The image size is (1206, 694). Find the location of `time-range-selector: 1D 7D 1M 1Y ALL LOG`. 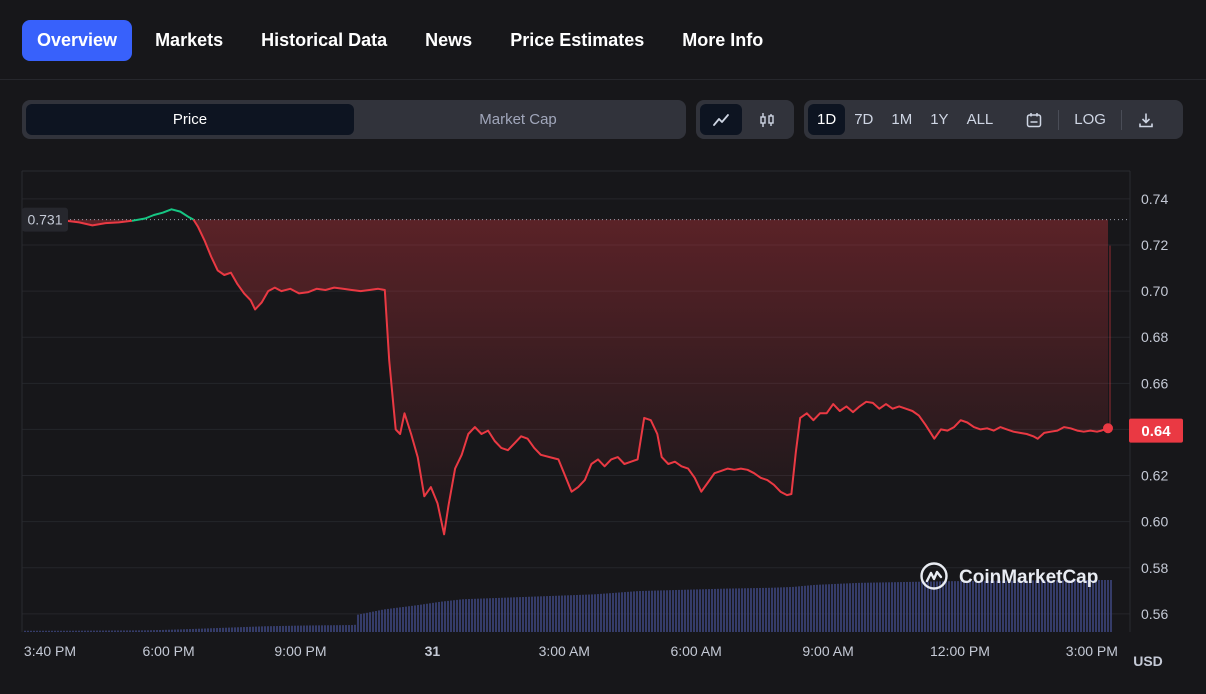

time-range-selector: 1D 7D 1M 1Y ALL LOG is located at coordinates (993, 119).